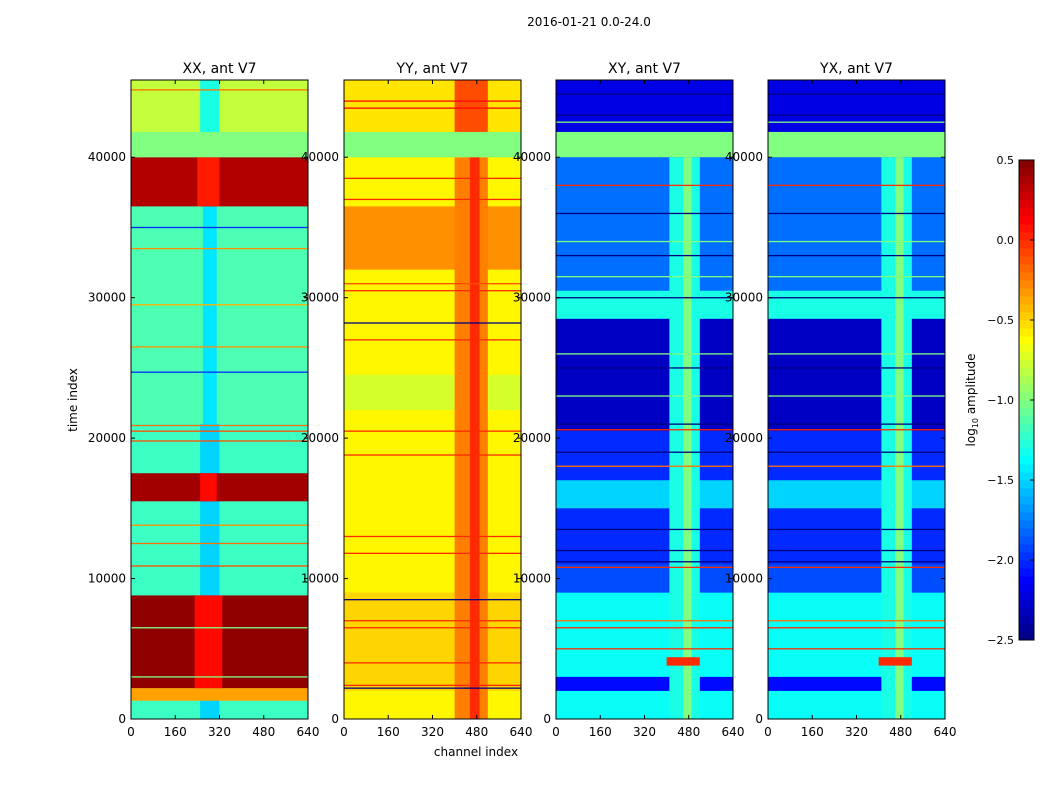 The height and width of the screenshot is (804, 1050). What do you see at coordinates (1000, 560) in the screenshot?
I see `colorbar-tick-label: −2.0` at bounding box center [1000, 560].